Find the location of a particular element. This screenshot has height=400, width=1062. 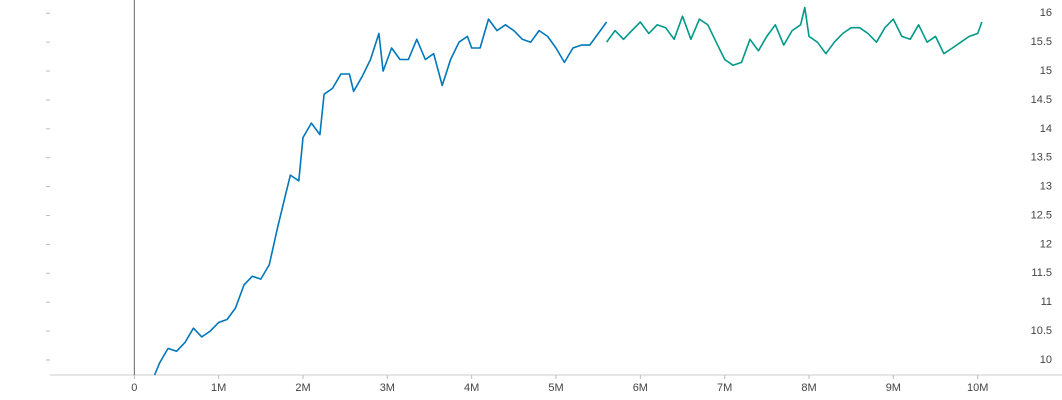

x-tick-label: 4M is located at coordinates (471, 388).